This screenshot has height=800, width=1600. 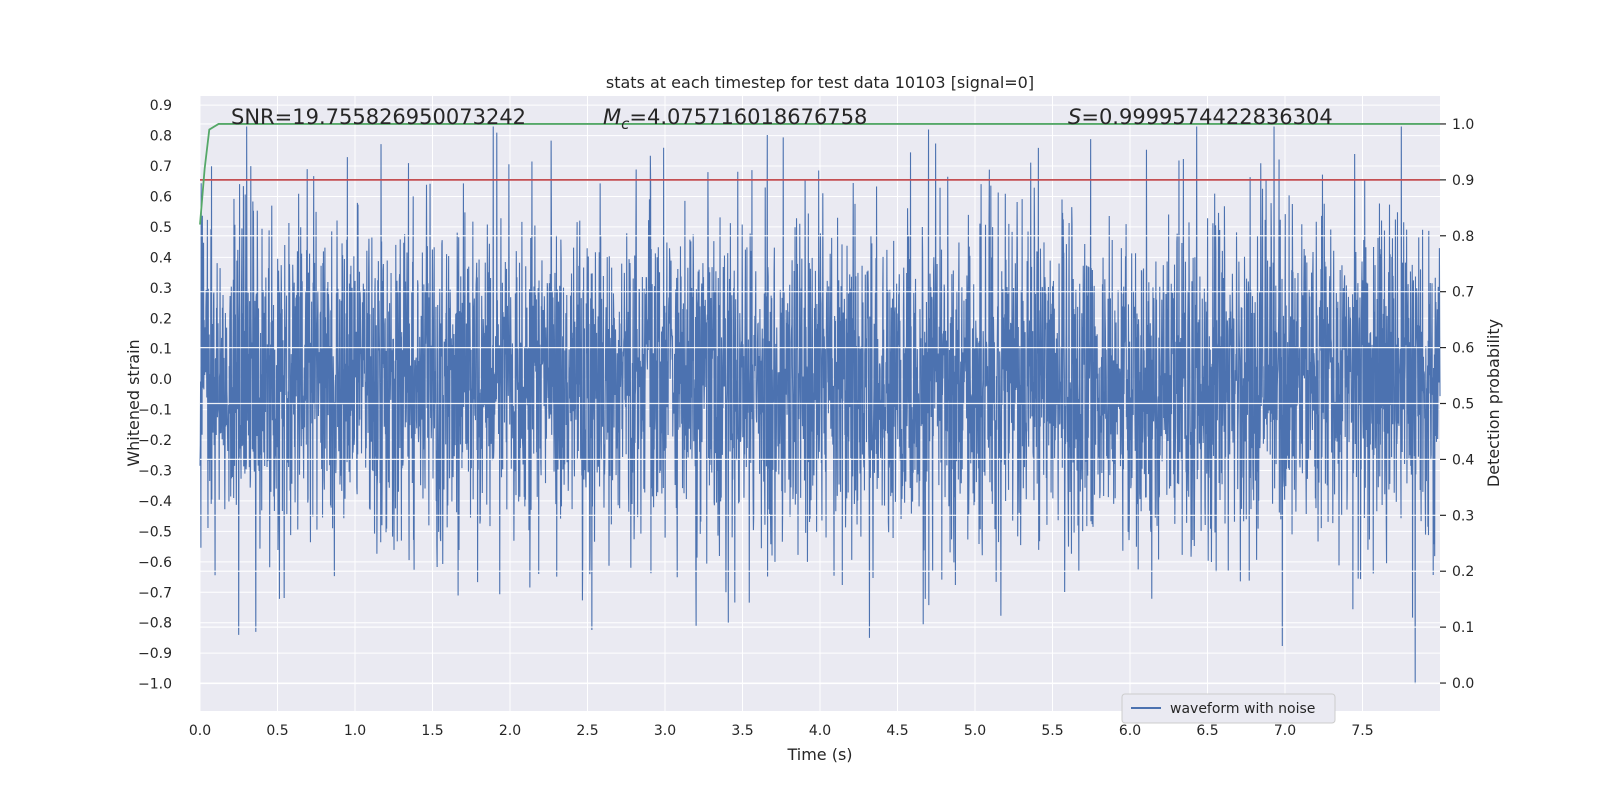 What do you see at coordinates (161, 289) in the screenshot?
I see `y-left-tick-label: 0.3` at bounding box center [161, 289].